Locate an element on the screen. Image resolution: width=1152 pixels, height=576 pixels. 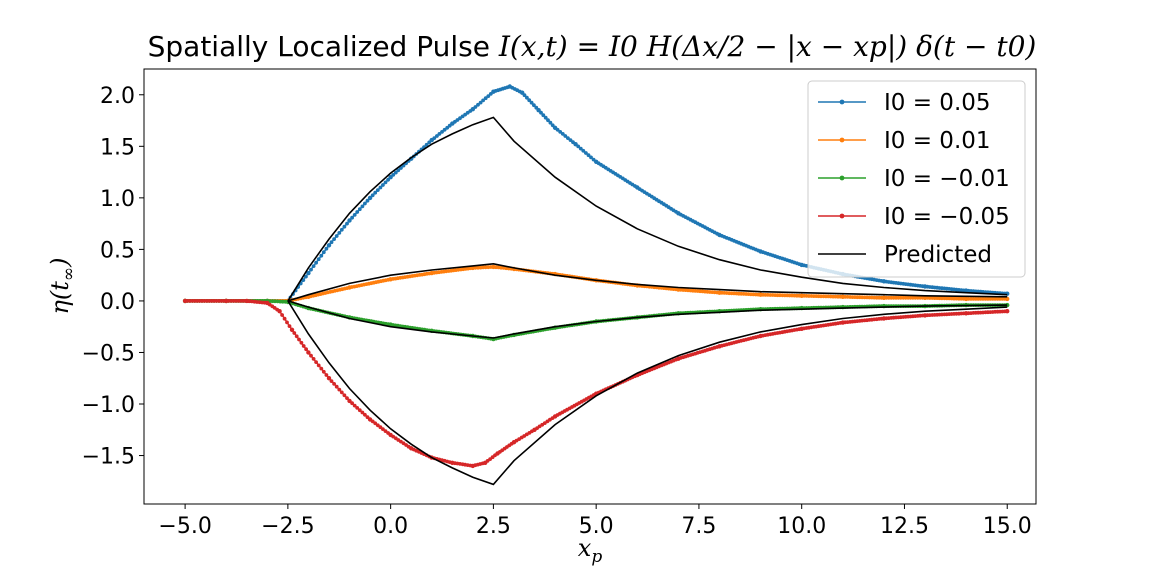
x-tick-label: −2.5 is located at coordinates (287, 526).